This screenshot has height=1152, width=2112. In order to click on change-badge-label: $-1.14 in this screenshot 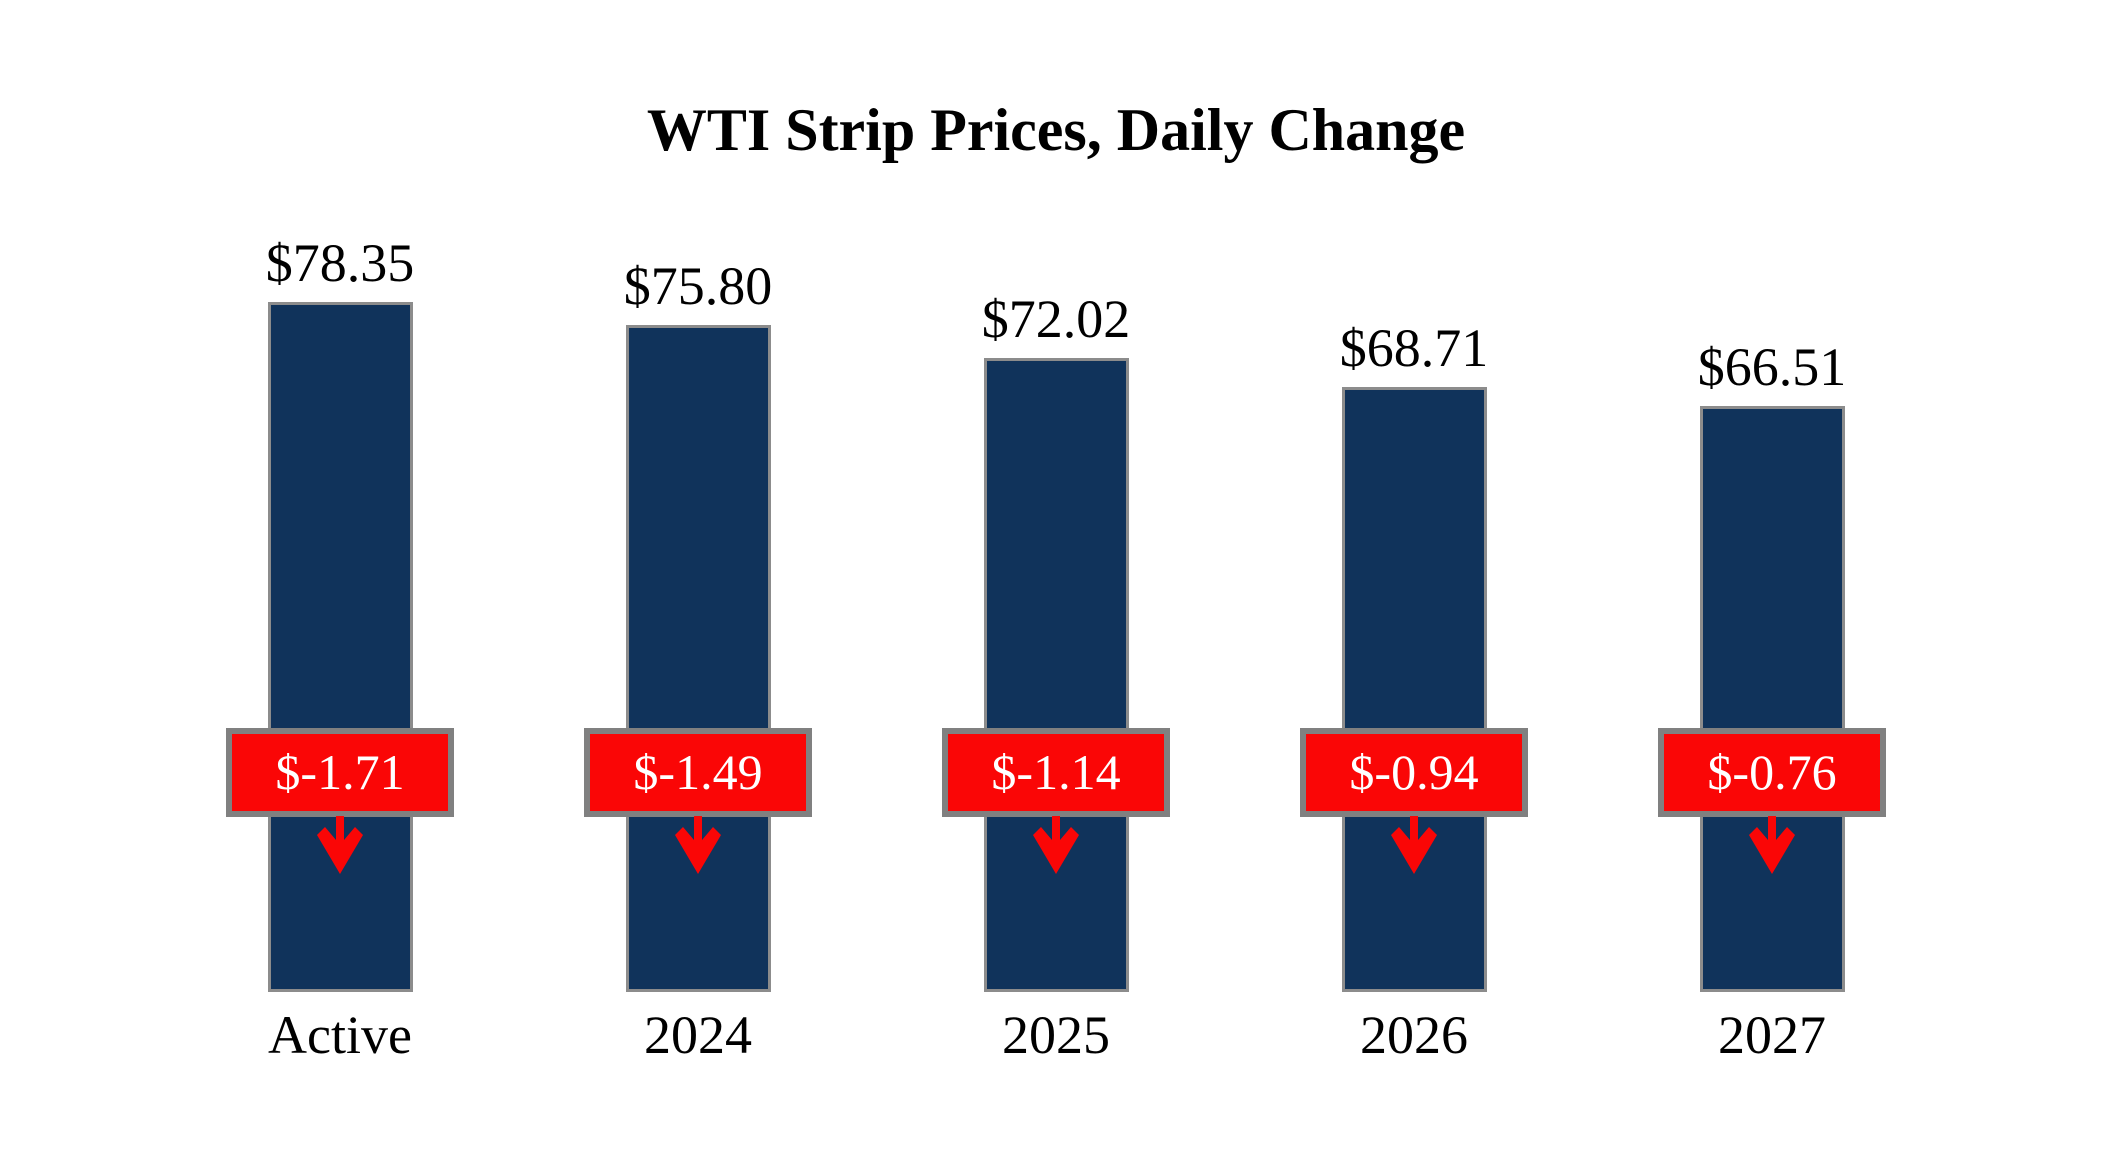, I will do `click(1056, 772)`.